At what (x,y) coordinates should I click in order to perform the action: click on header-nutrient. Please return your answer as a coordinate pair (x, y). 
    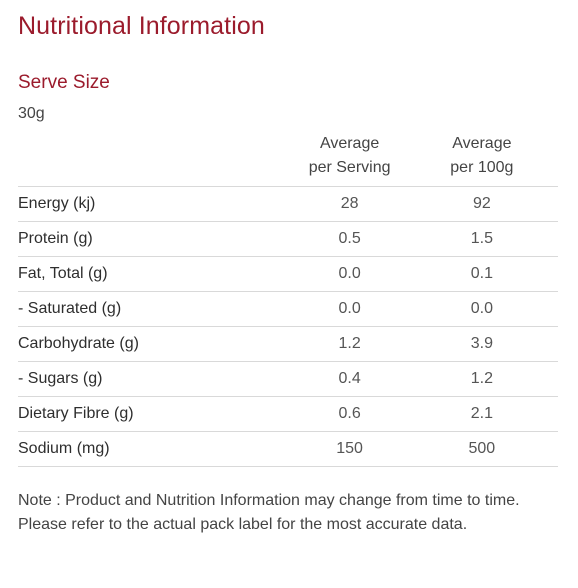
    Looking at the image, I should click on (156, 159).